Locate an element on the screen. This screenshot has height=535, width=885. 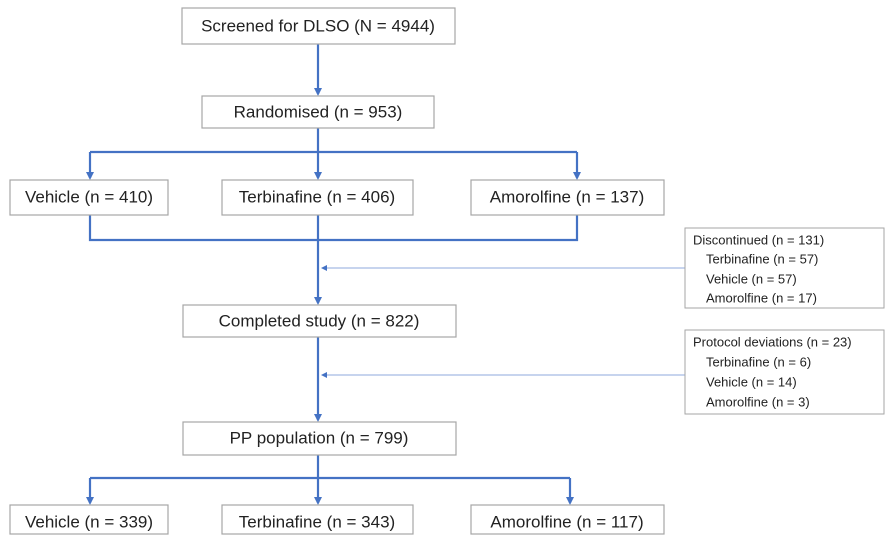
side-item: Vehicle (n = 14) is located at coordinates (751, 381).